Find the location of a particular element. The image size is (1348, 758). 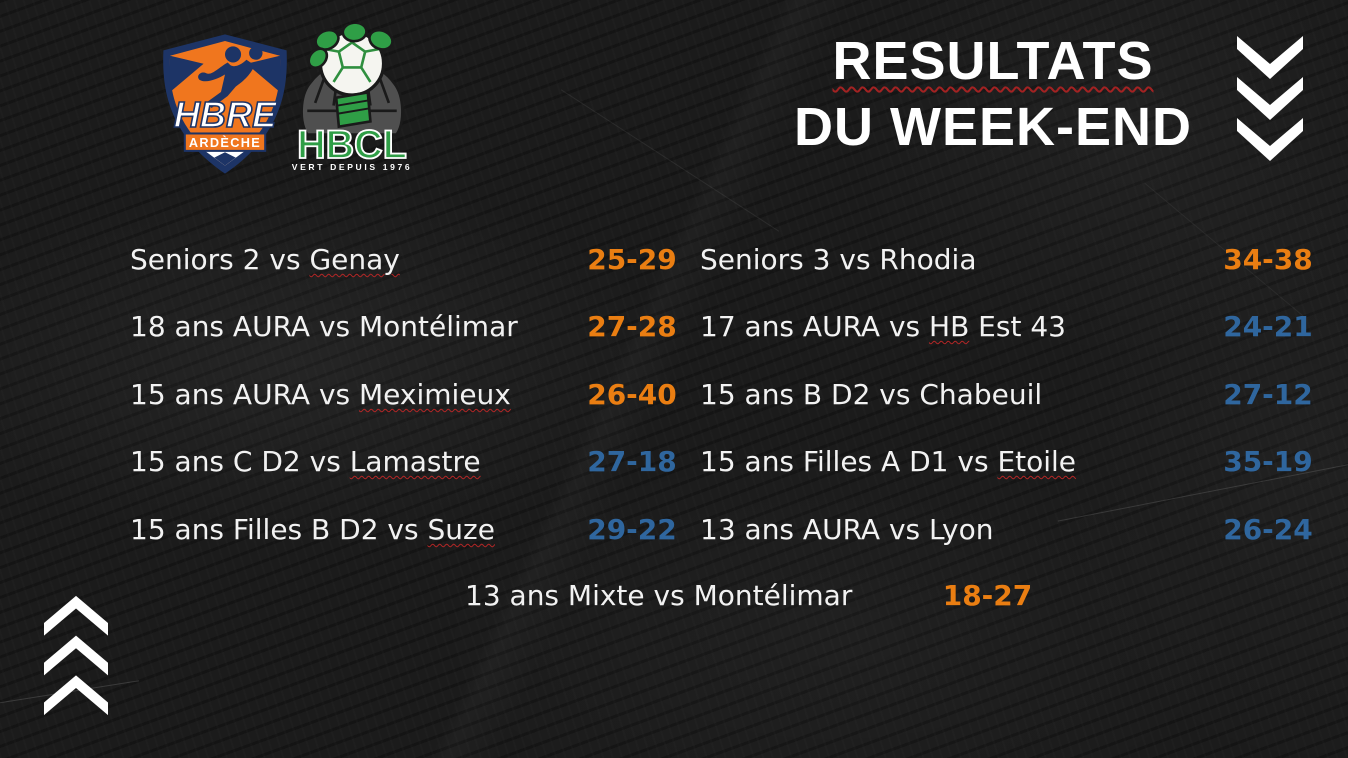

match-score: 25-29 is located at coordinates (632, 259).